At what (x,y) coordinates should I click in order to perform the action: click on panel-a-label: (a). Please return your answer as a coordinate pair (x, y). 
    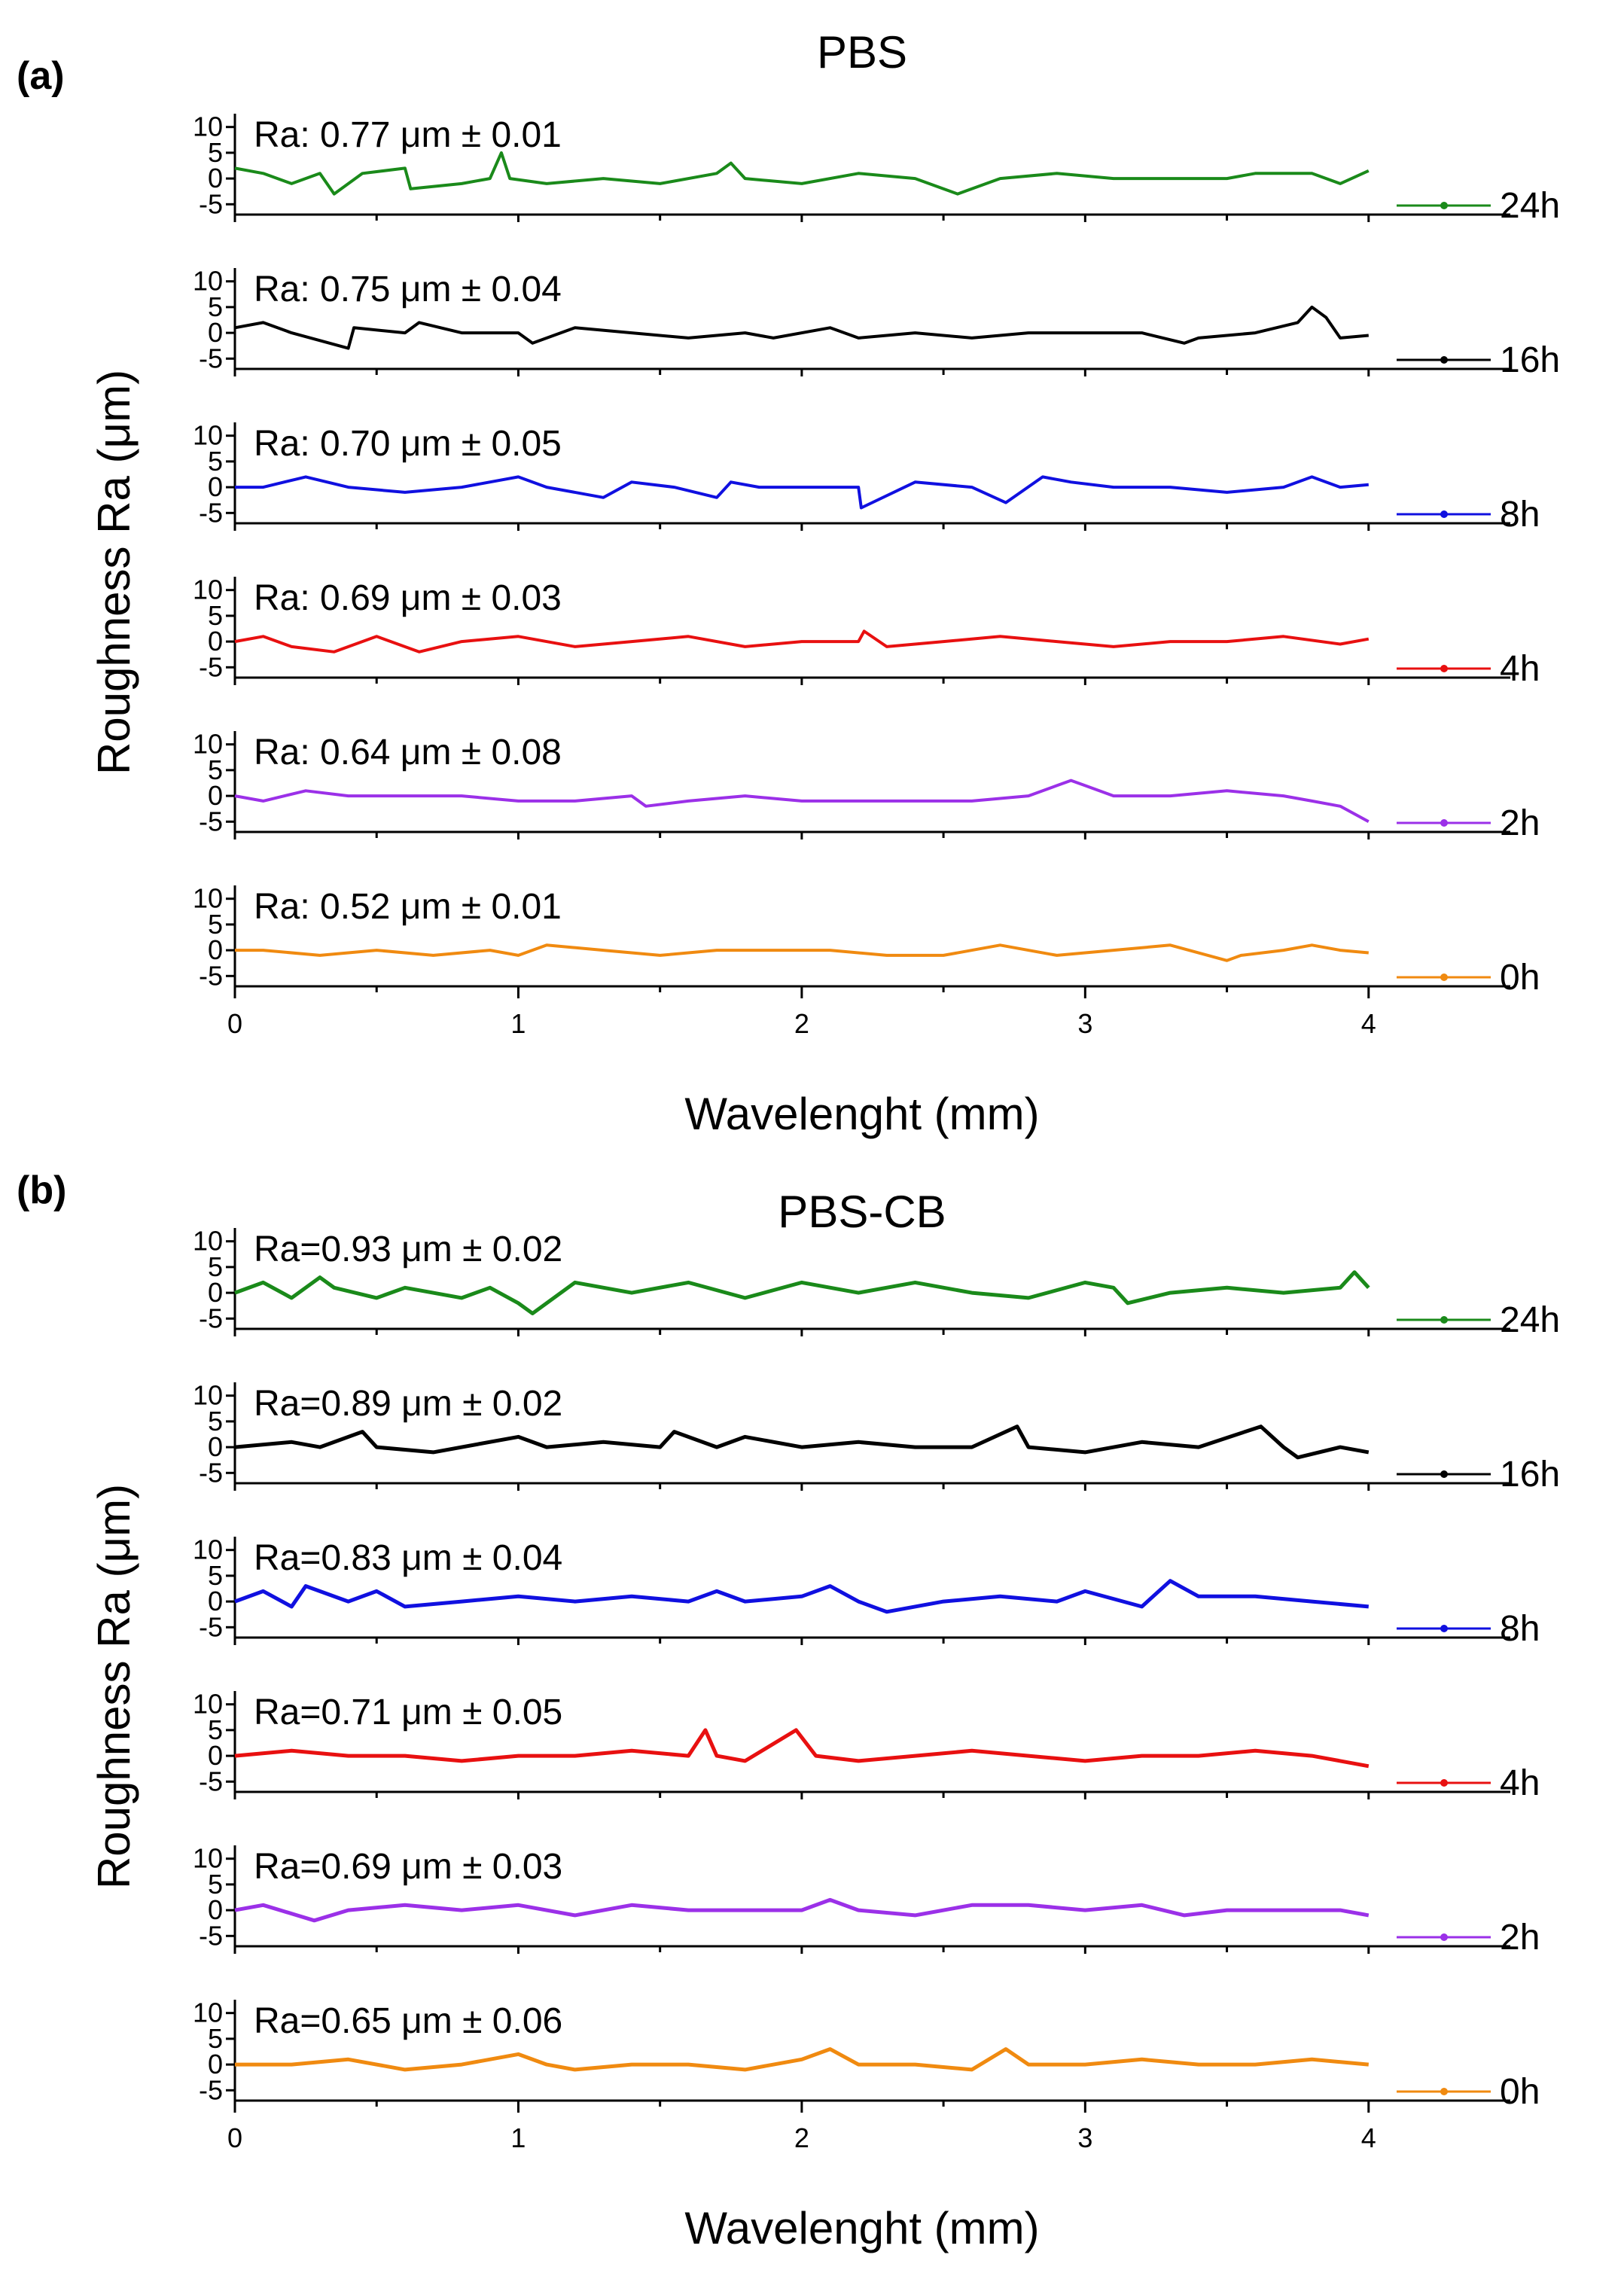
    Looking at the image, I should click on (41, 76).